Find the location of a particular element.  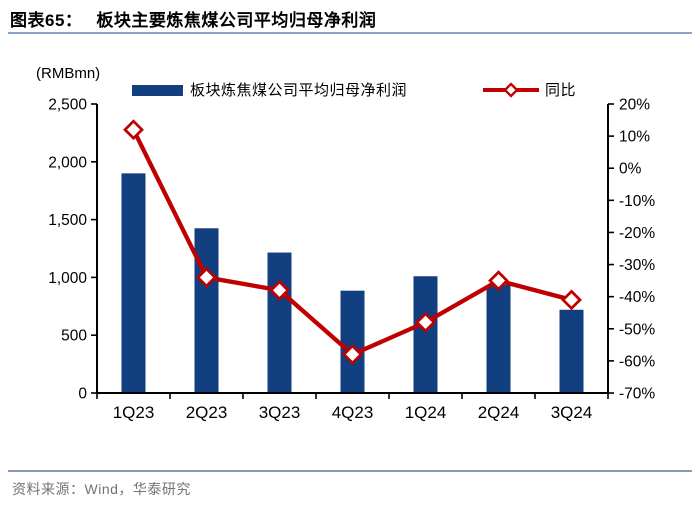

left-axis-tick-label: 500 is located at coordinates (74, 336).